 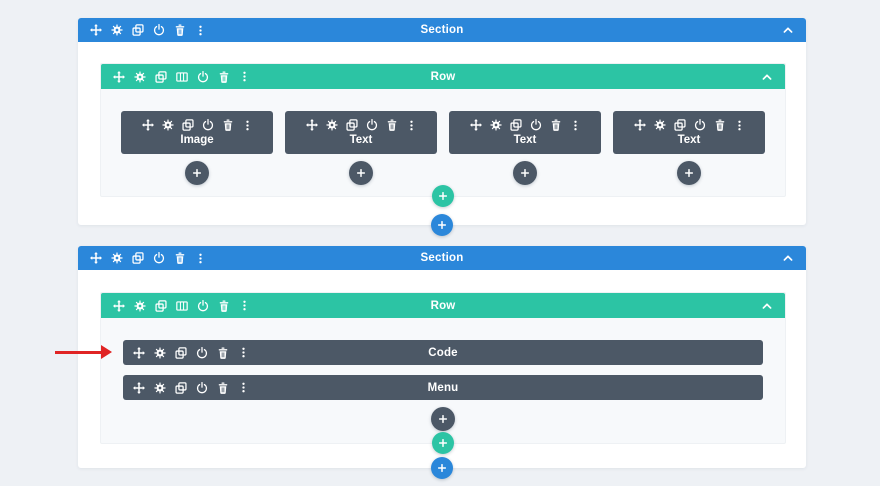 What do you see at coordinates (443, 76) in the screenshot?
I see `row-header-1: Row` at bounding box center [443, 76].